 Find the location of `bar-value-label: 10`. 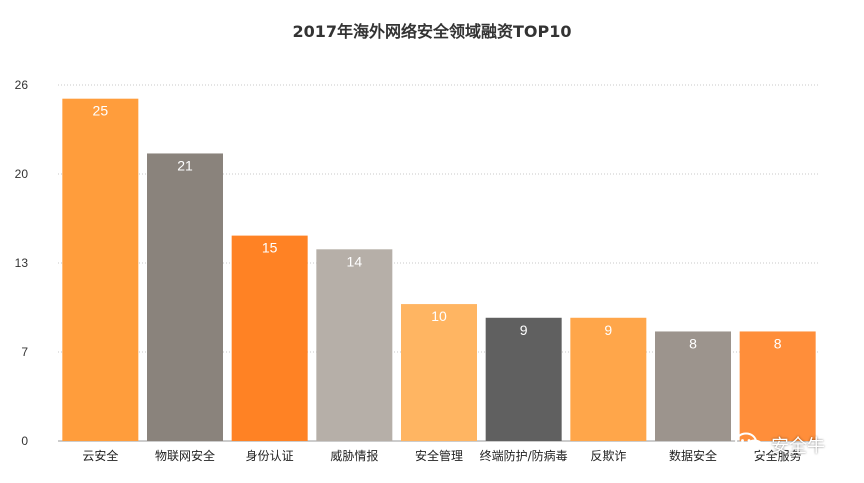

bar-value-label: 10 is located at coordinates (439, 316).